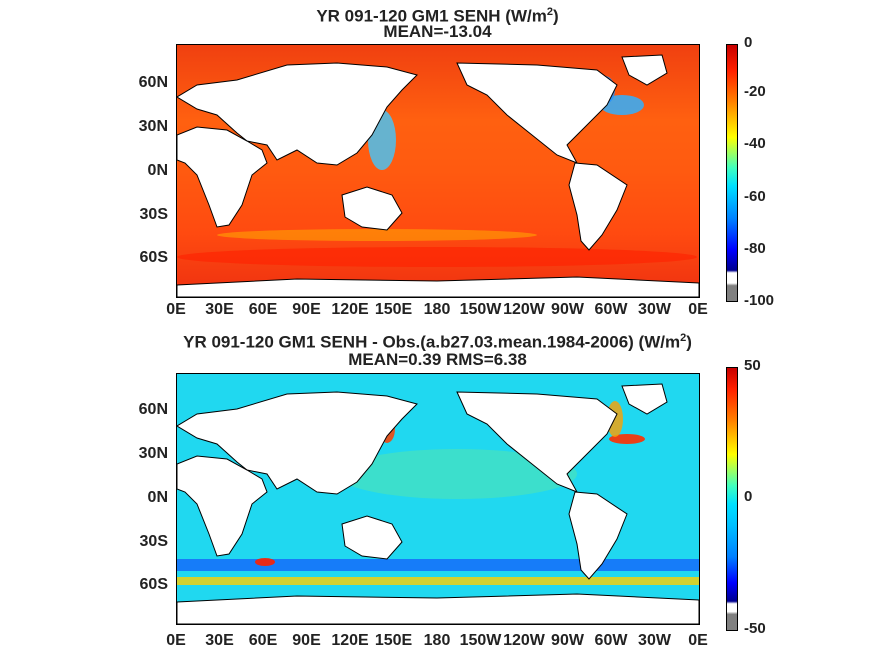  Describe the element at coordinates (306, 640) in the screenshot. I see `bottom-lon-label: 90E` at that location.